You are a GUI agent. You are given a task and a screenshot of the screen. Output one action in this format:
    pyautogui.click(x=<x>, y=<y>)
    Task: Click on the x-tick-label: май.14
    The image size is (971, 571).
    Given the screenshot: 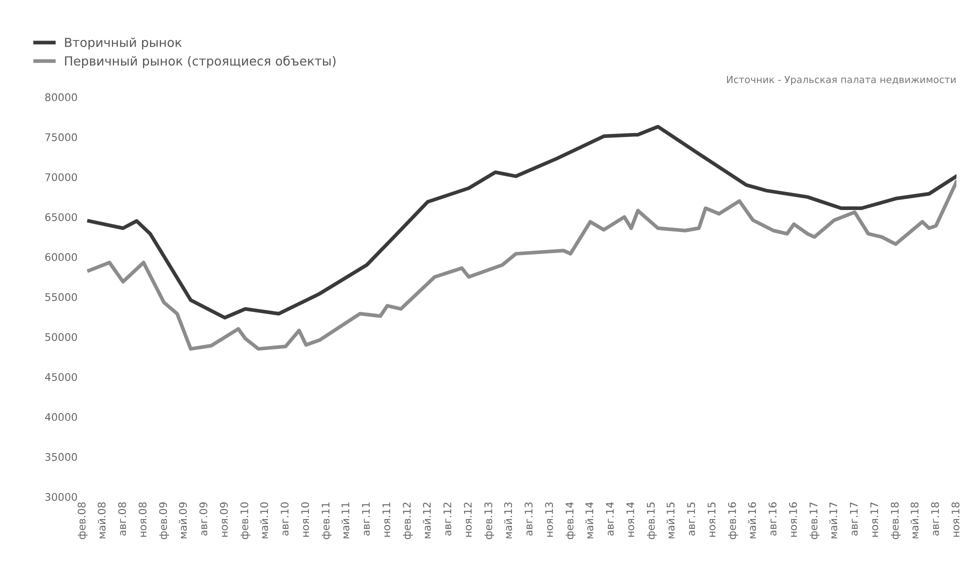 What is the action you would take?
    pyautogui.click(x=589, y=520)
    